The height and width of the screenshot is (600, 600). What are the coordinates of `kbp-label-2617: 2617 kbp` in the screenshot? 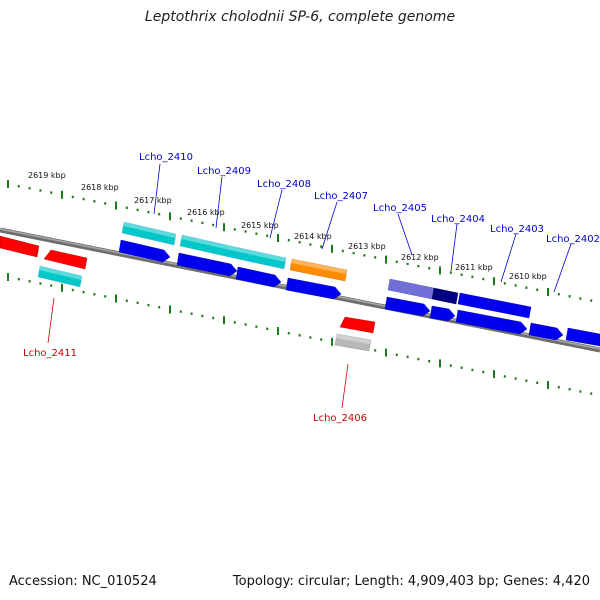 It's located at (153, 200).